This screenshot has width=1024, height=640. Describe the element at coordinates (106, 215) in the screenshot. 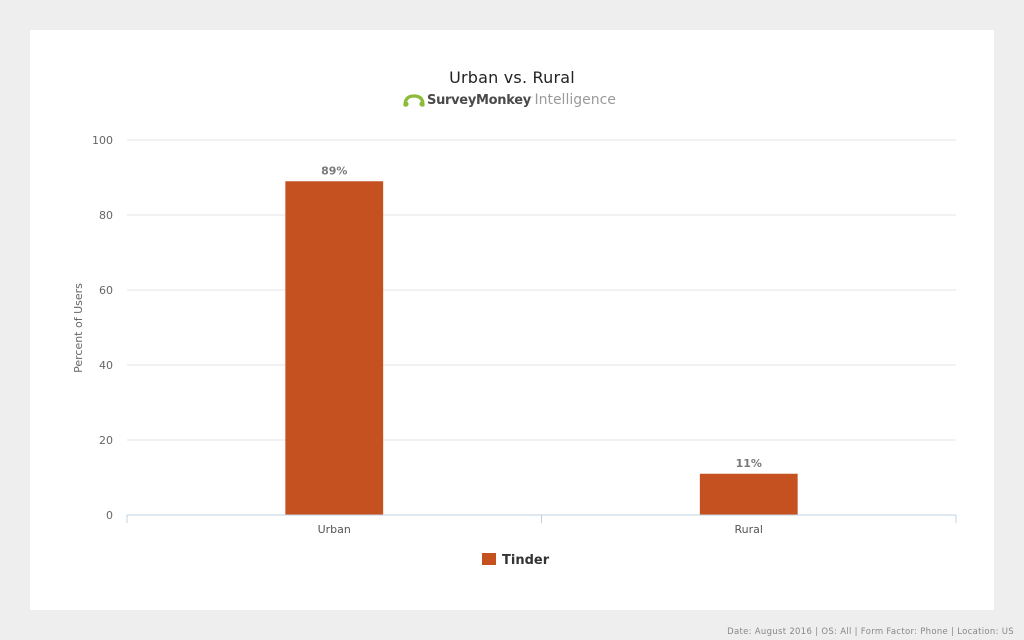

I see `y-tick-label: 80` at that location.